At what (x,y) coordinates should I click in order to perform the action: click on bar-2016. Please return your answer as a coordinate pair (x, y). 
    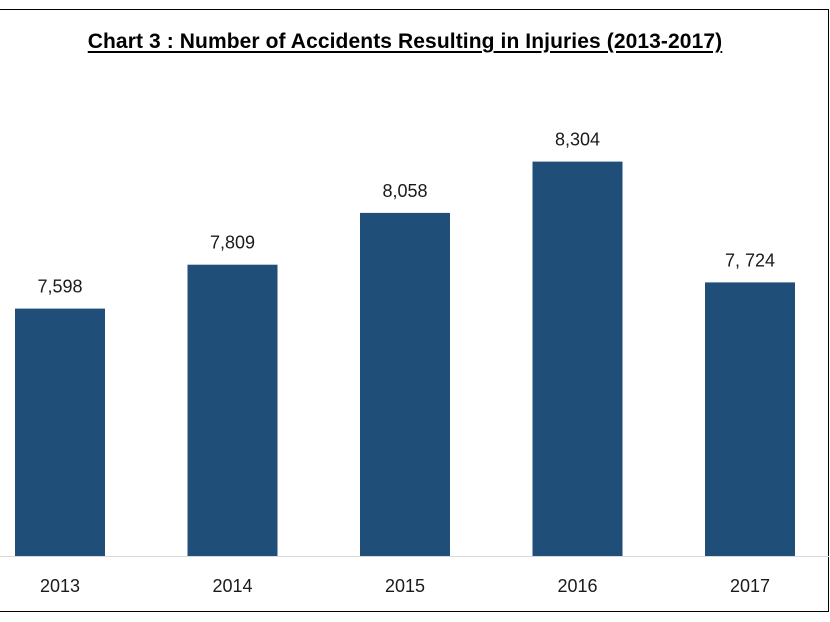
    Looking at the image, I should click on (577, 358).